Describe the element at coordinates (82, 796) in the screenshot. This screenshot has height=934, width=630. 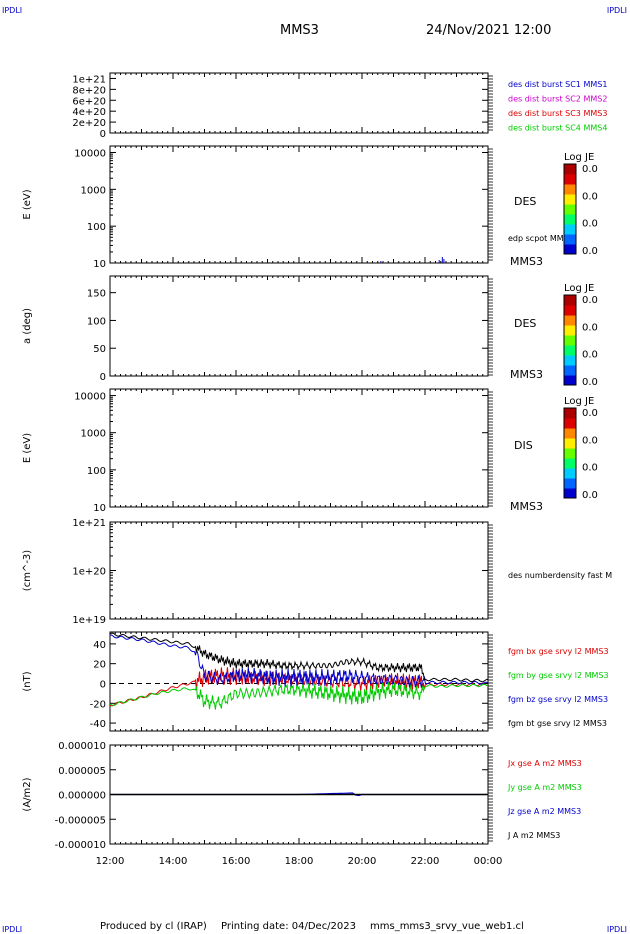
I see `y-tick-label: 0.000000` at that location.